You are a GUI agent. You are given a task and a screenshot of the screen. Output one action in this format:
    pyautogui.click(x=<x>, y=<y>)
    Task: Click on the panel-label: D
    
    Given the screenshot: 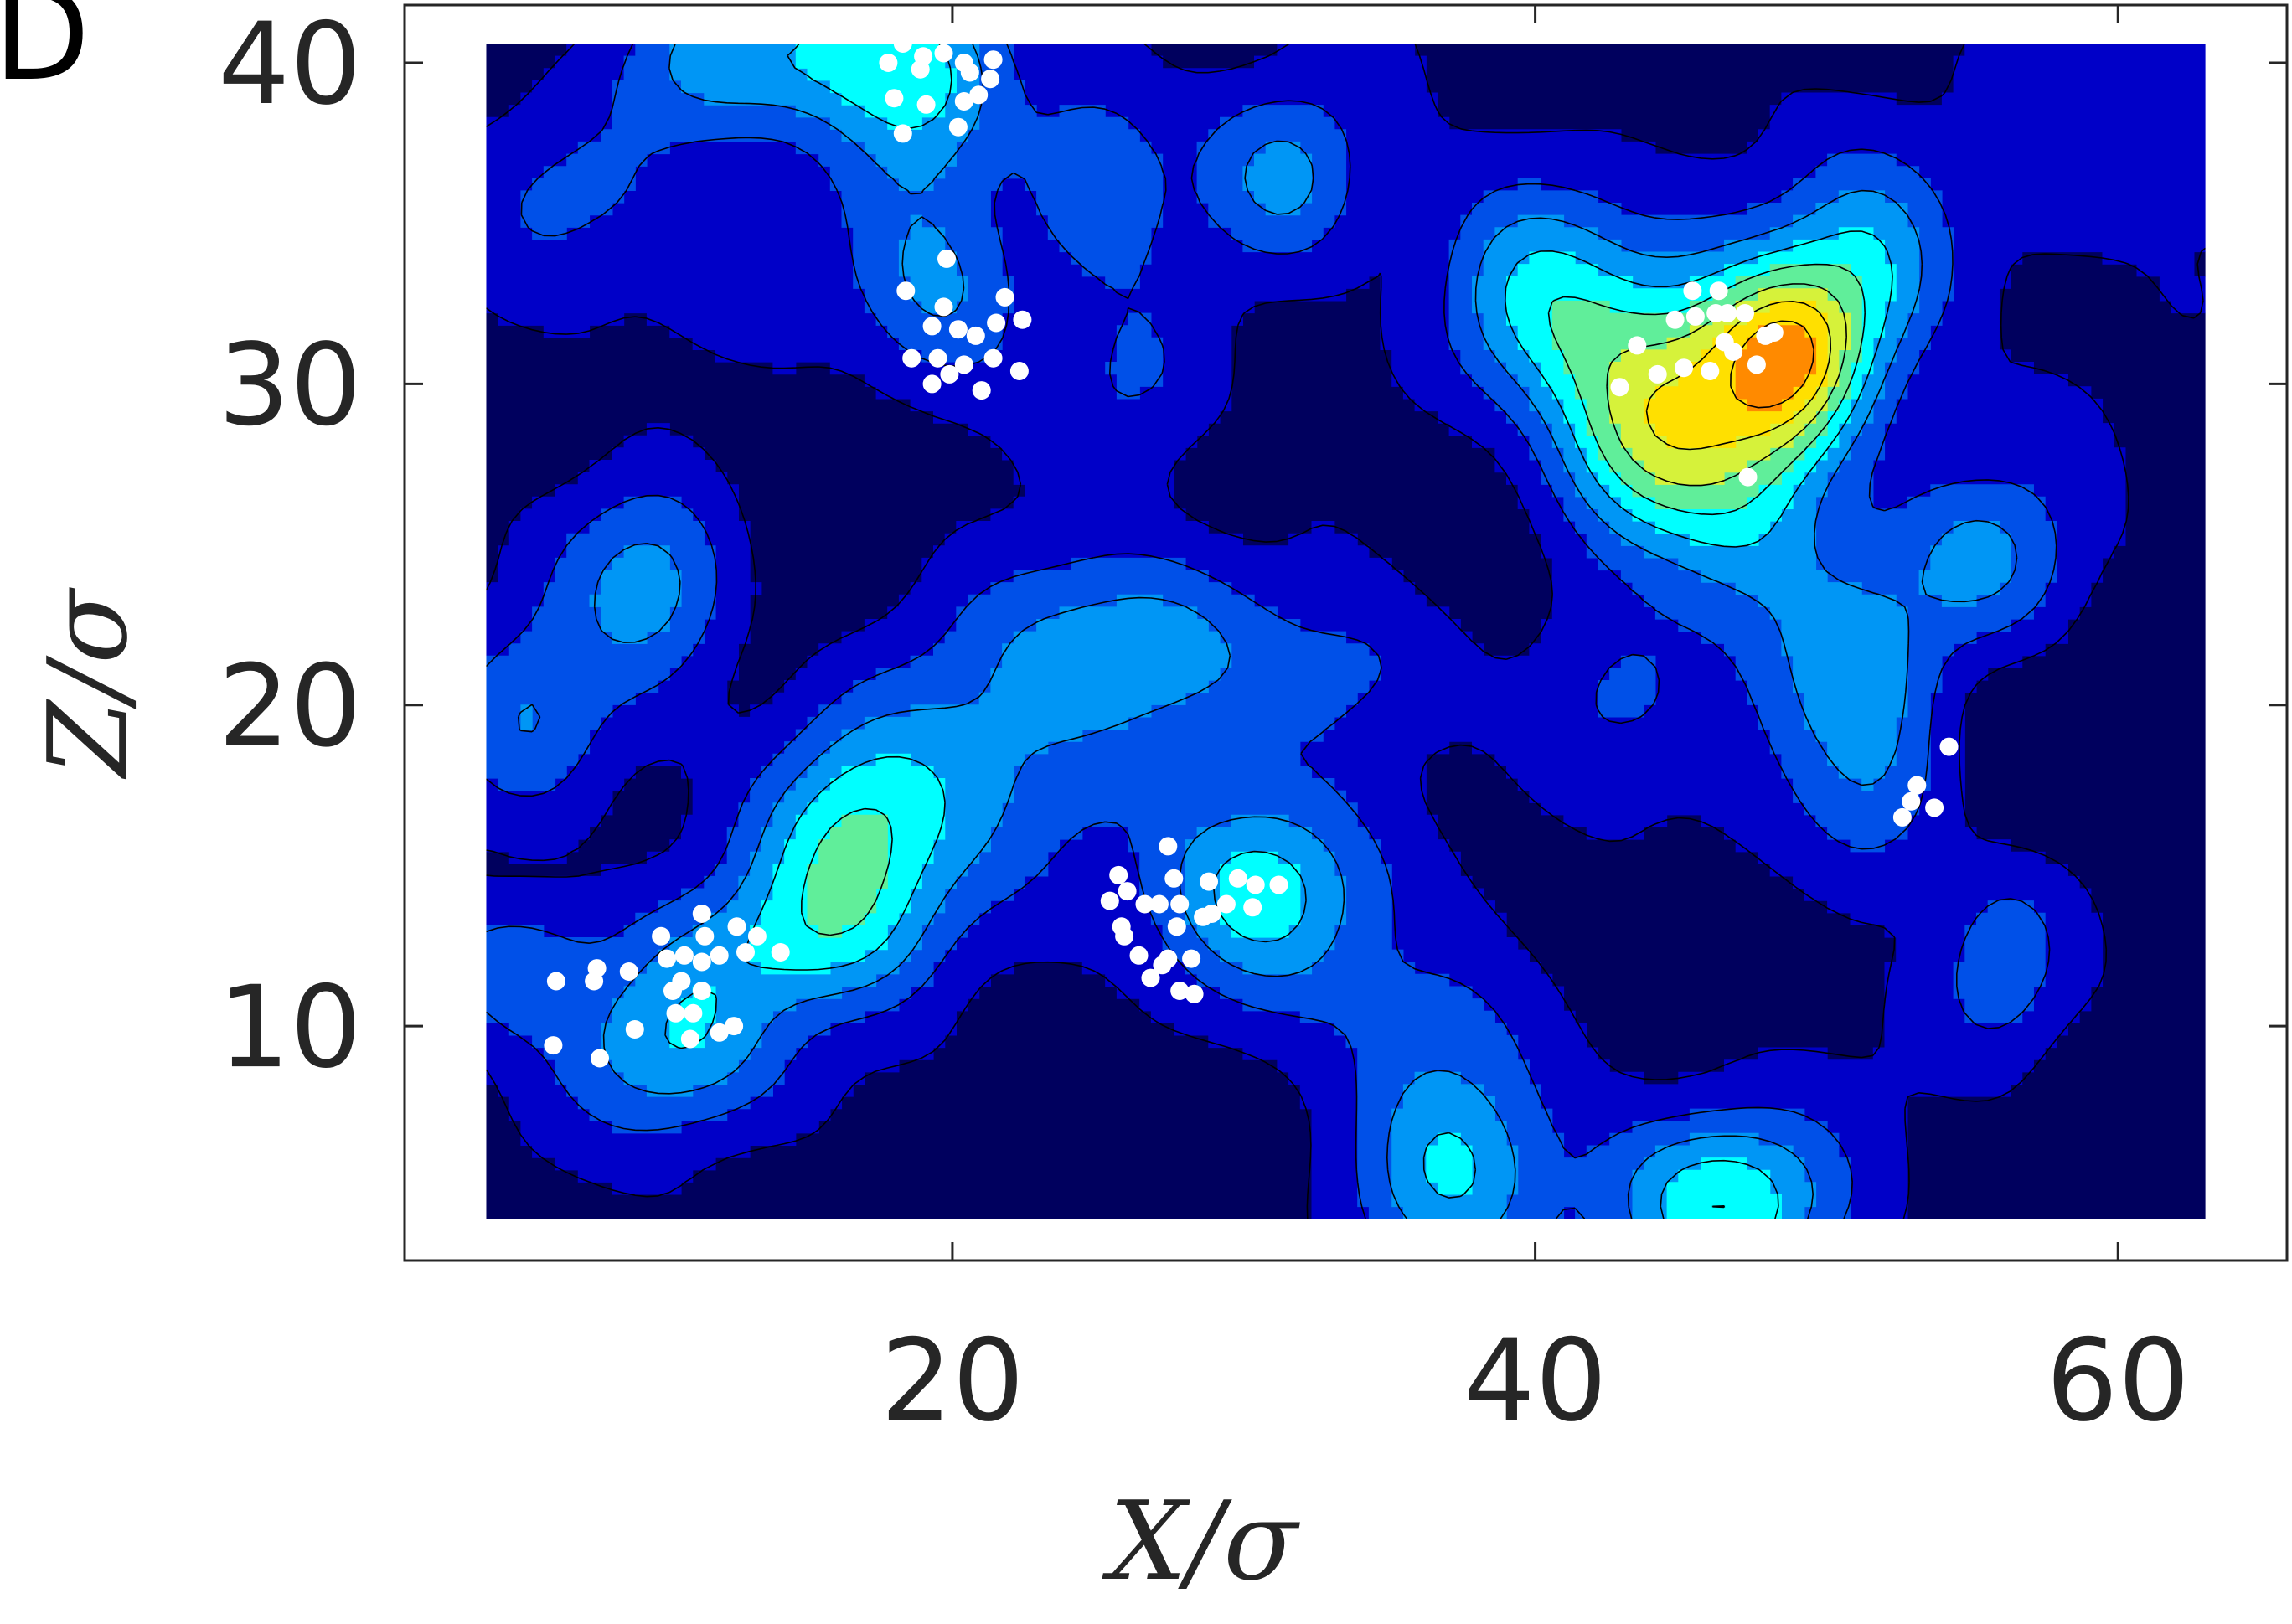 What is the action you would take?
    pyautogui.click(x=45, y=54)
    